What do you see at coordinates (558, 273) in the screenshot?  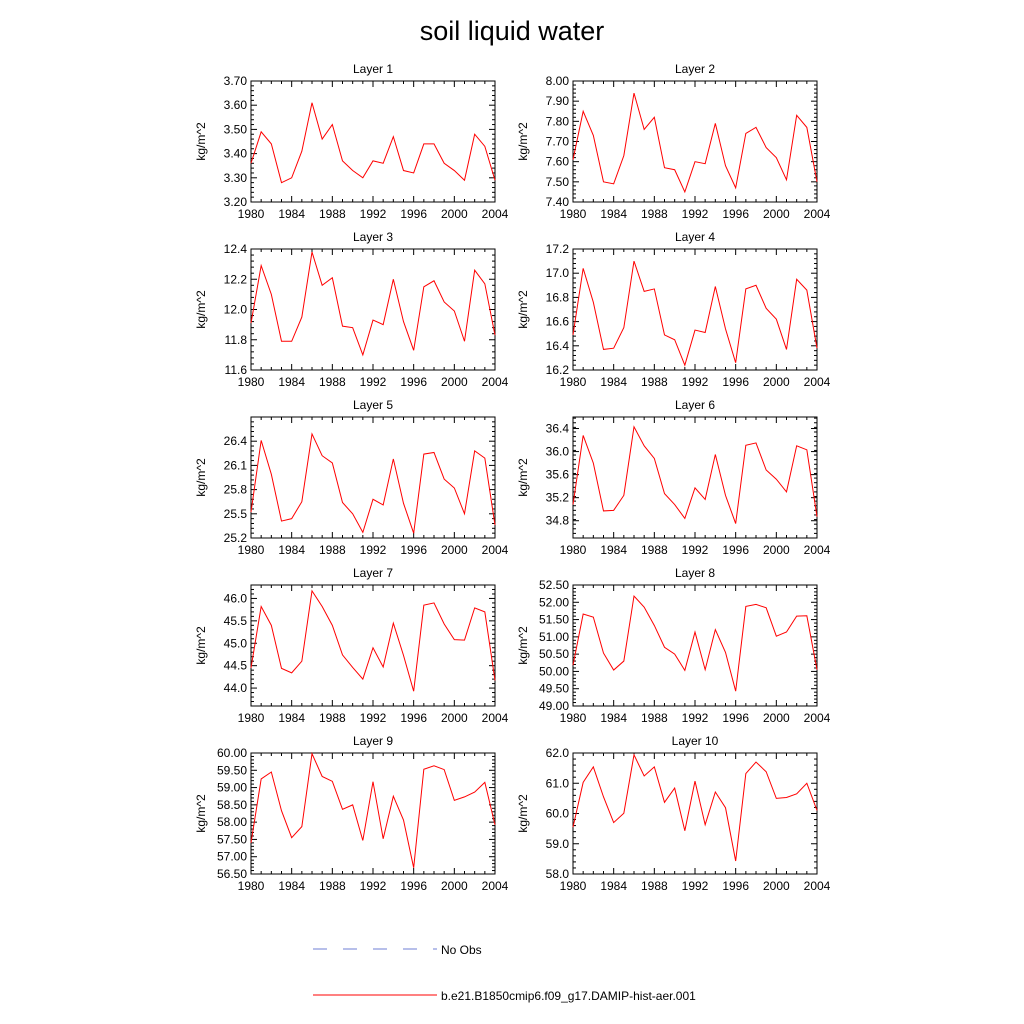 I see `y-tick-label: 17.0` at bounding box center [558, 273].